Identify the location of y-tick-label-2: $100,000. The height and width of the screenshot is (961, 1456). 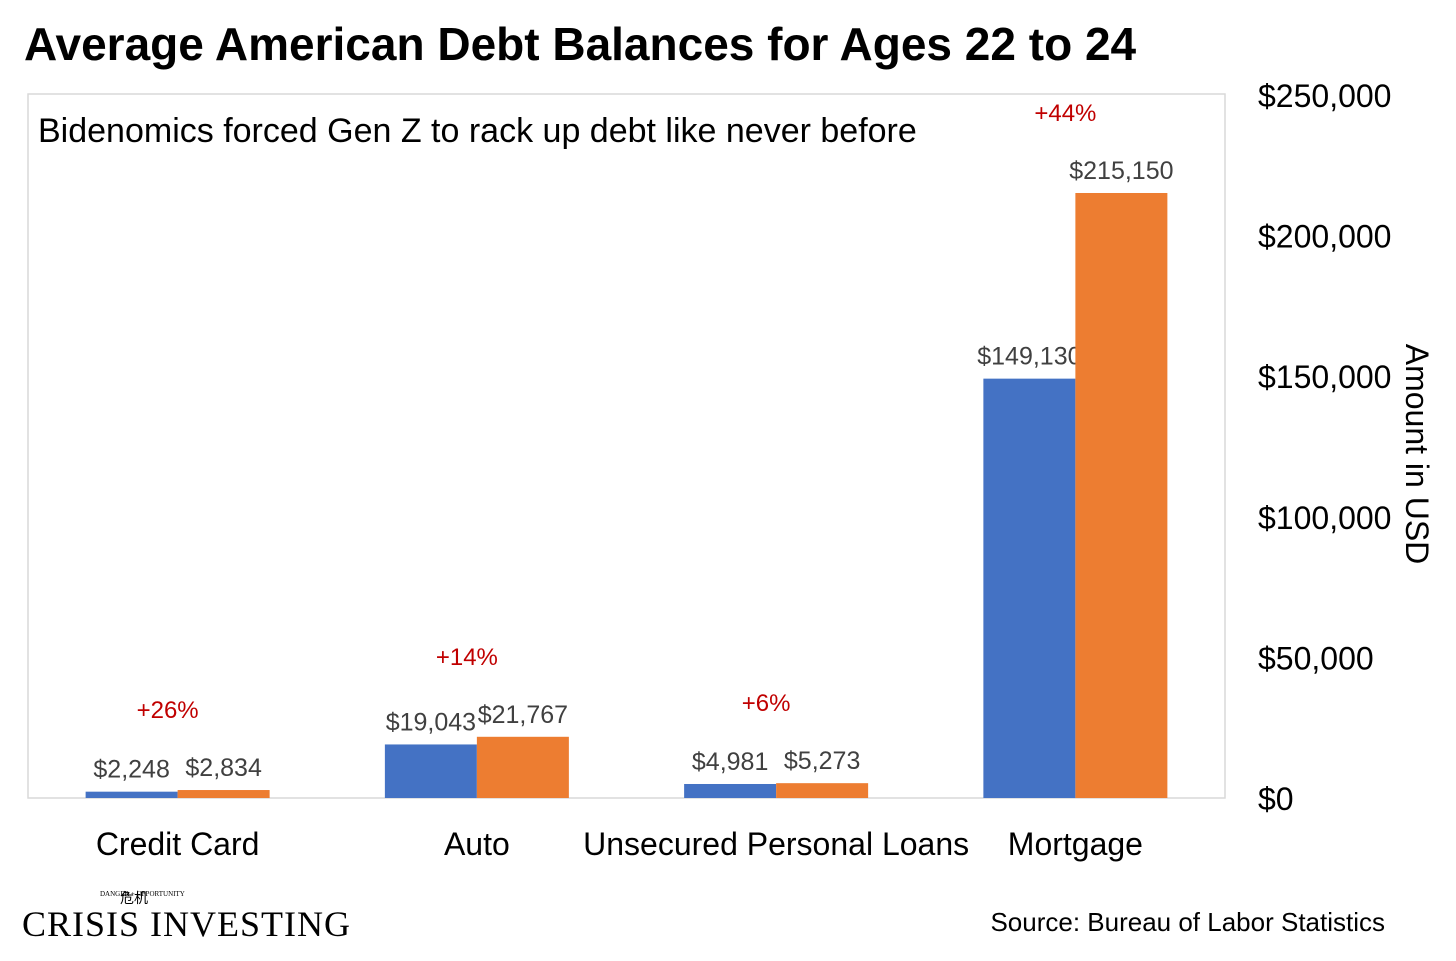
(1324, 518).